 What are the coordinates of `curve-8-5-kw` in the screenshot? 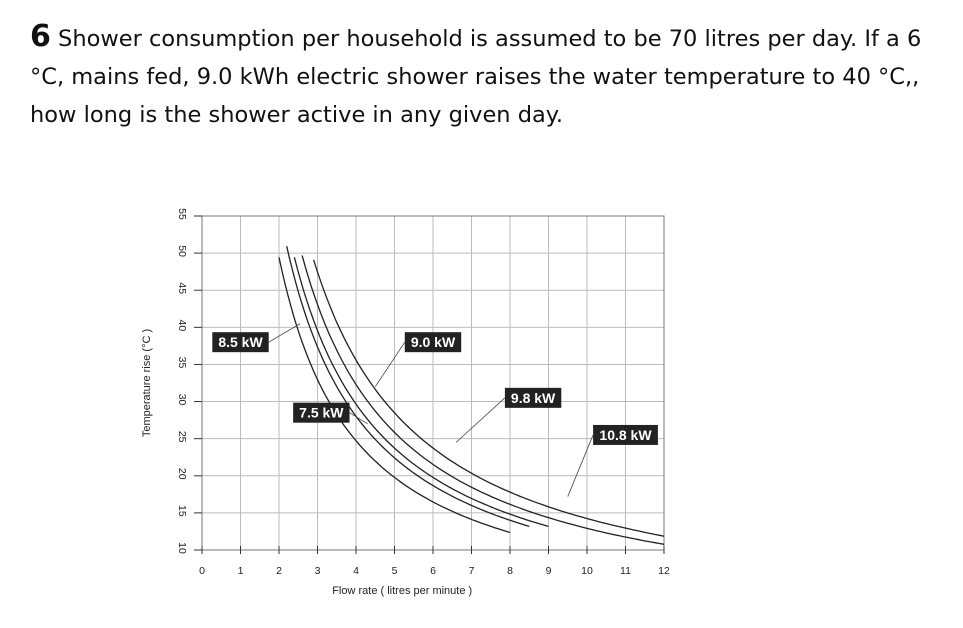 It's located at (408, 387).